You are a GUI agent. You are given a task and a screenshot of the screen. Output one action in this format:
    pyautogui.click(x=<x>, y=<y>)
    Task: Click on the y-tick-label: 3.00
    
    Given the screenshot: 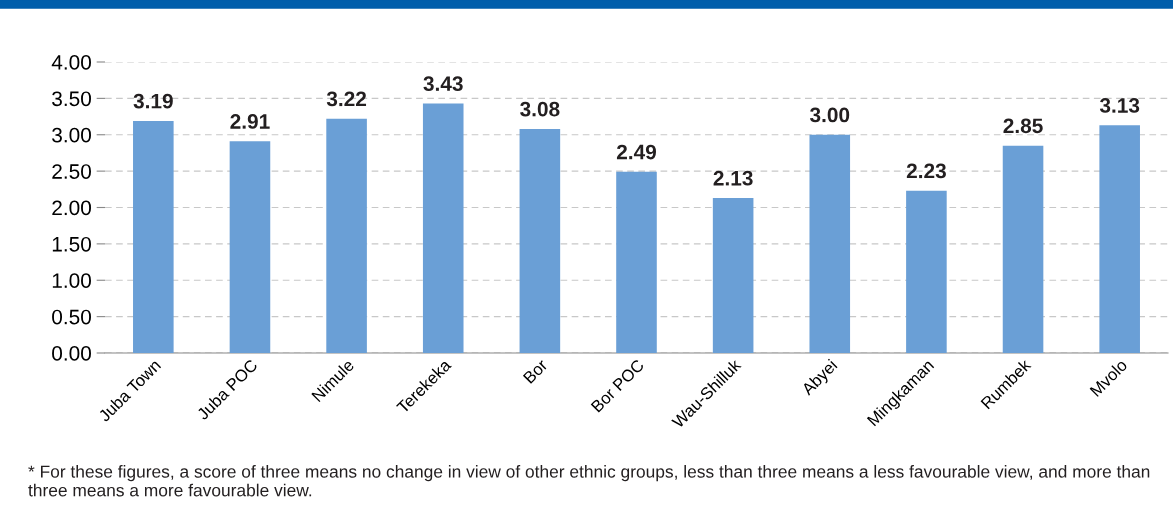 What is the action you would take?
    pyautogui.click(x=71, y=135)
    